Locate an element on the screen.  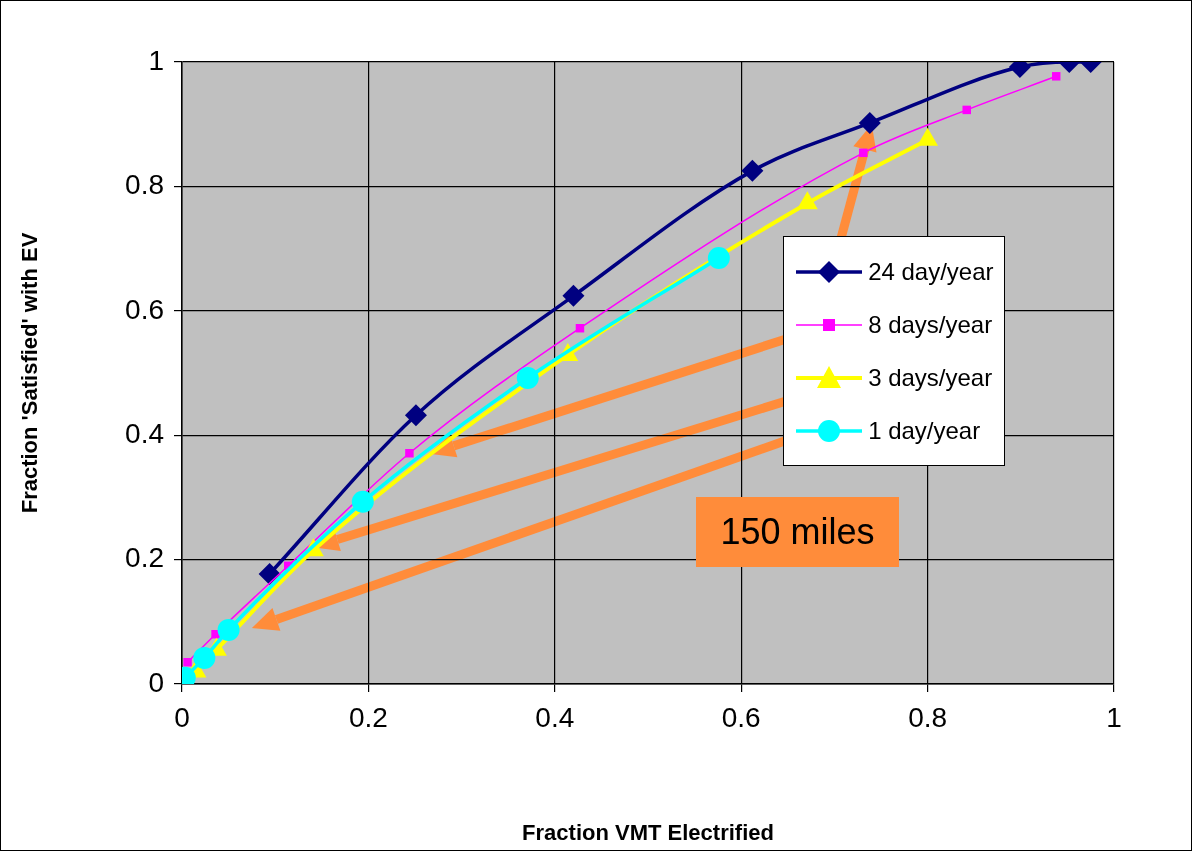
x-tick-label: 0.2 is located at coordinates (368, 717).